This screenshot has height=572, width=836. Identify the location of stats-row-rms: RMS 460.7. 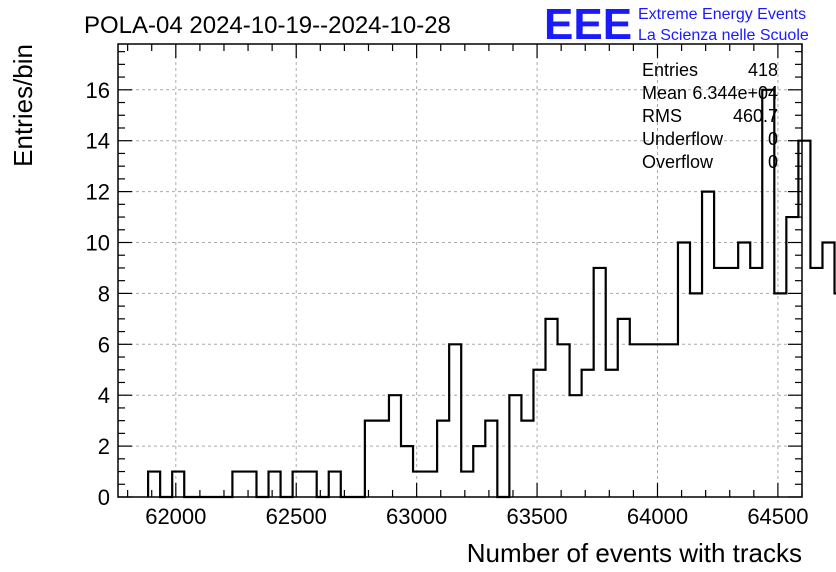
(710, 116).